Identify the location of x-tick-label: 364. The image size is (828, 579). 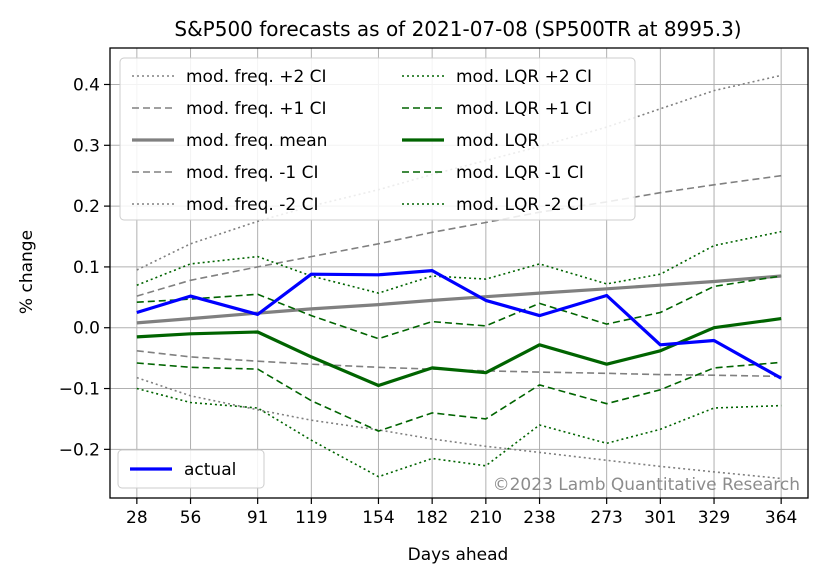
(781, 518).